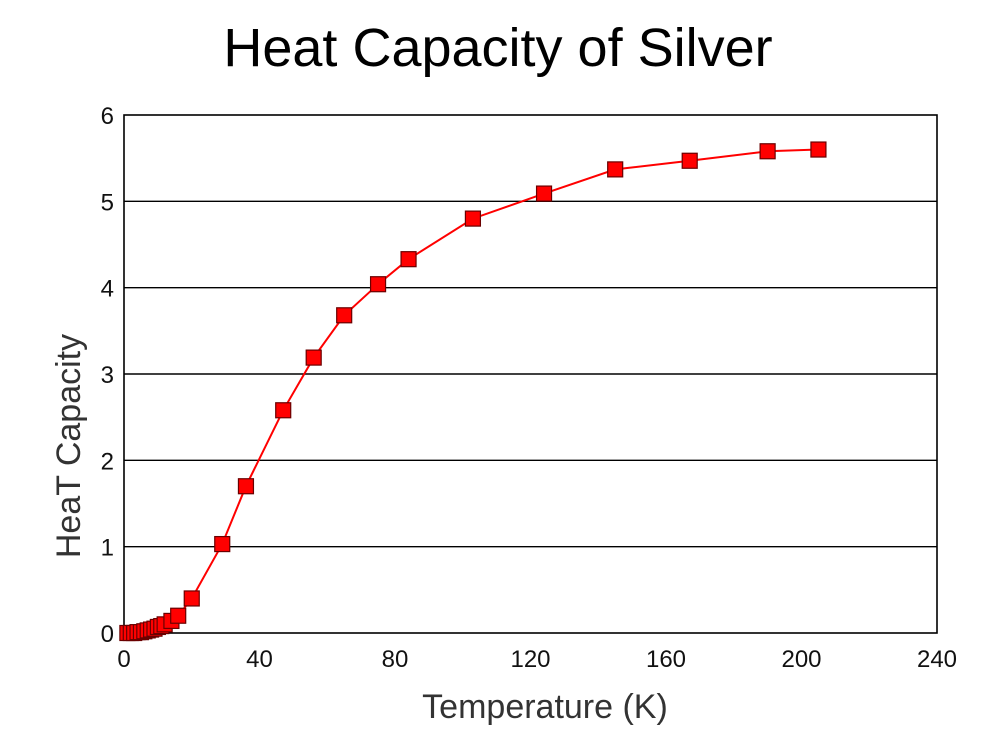 The image size is (1000, 750). I want to click on y-tick-label: 5, so click(107, 202).